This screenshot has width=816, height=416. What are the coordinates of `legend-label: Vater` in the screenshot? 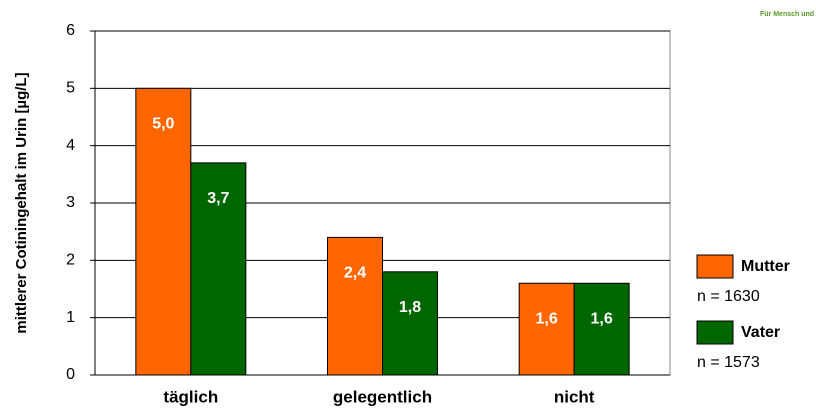 It's located at (760, 332).